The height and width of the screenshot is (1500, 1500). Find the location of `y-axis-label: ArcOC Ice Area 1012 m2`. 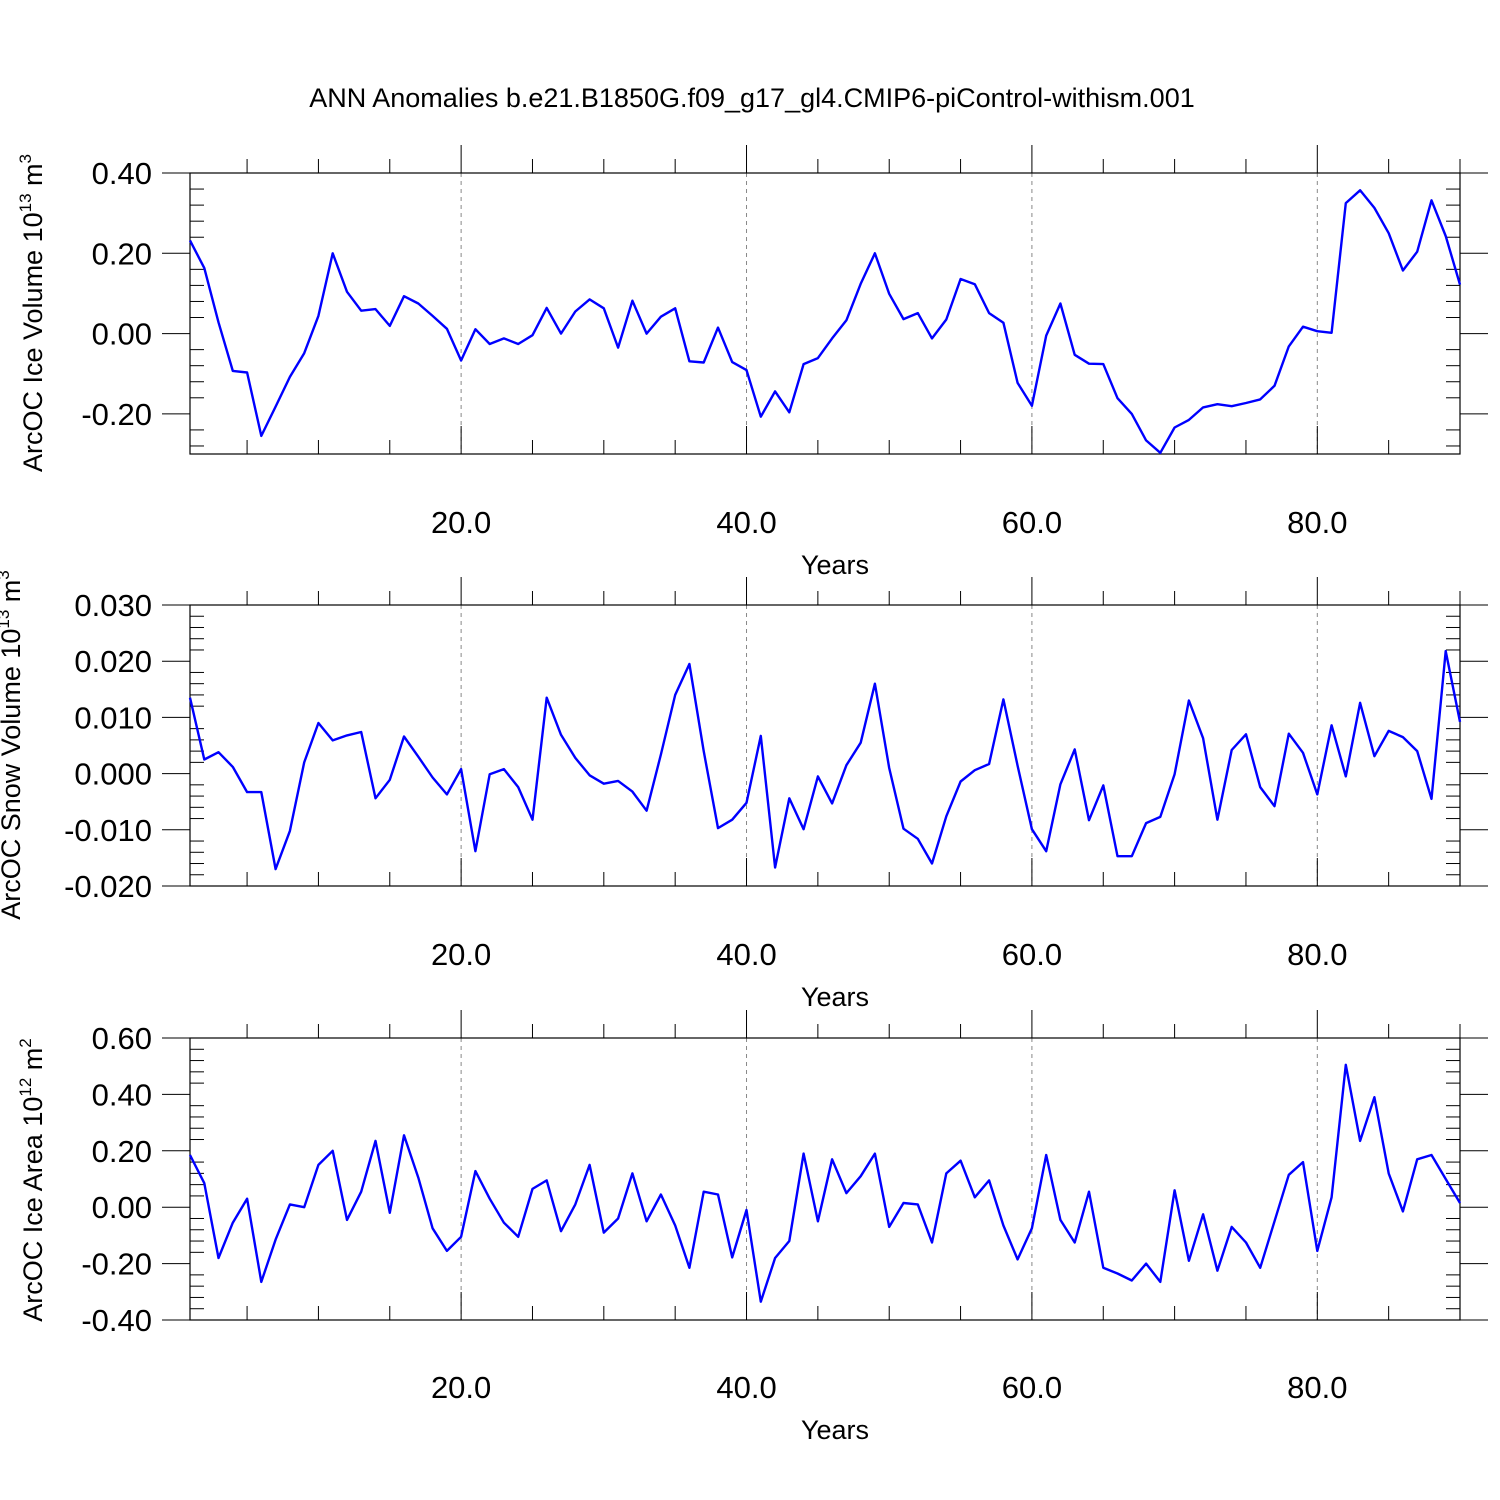

y-axis-label: ArcOC Ice Area 1012 m2 is located at coordinates (32, 1180).